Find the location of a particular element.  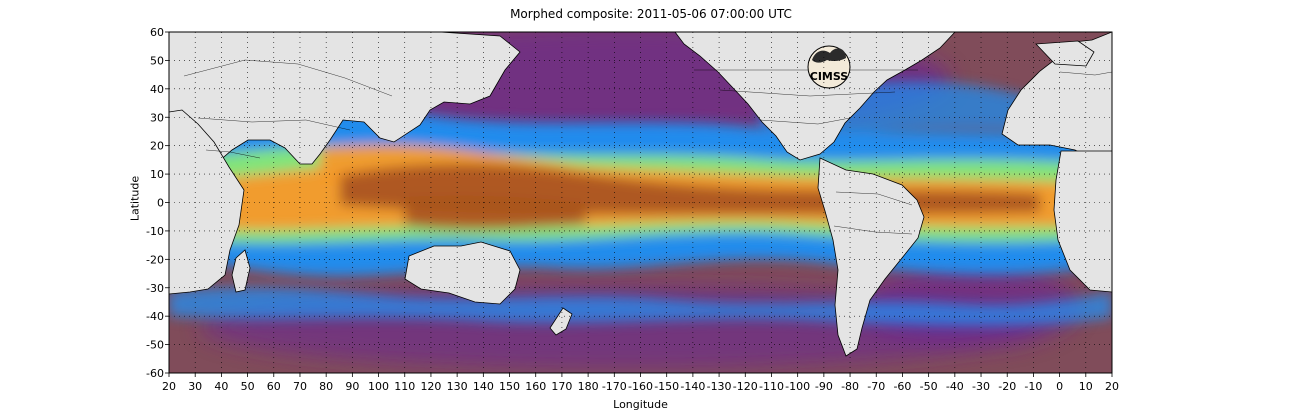

x-tick-label: 50 is located at coordinates (248, 386).